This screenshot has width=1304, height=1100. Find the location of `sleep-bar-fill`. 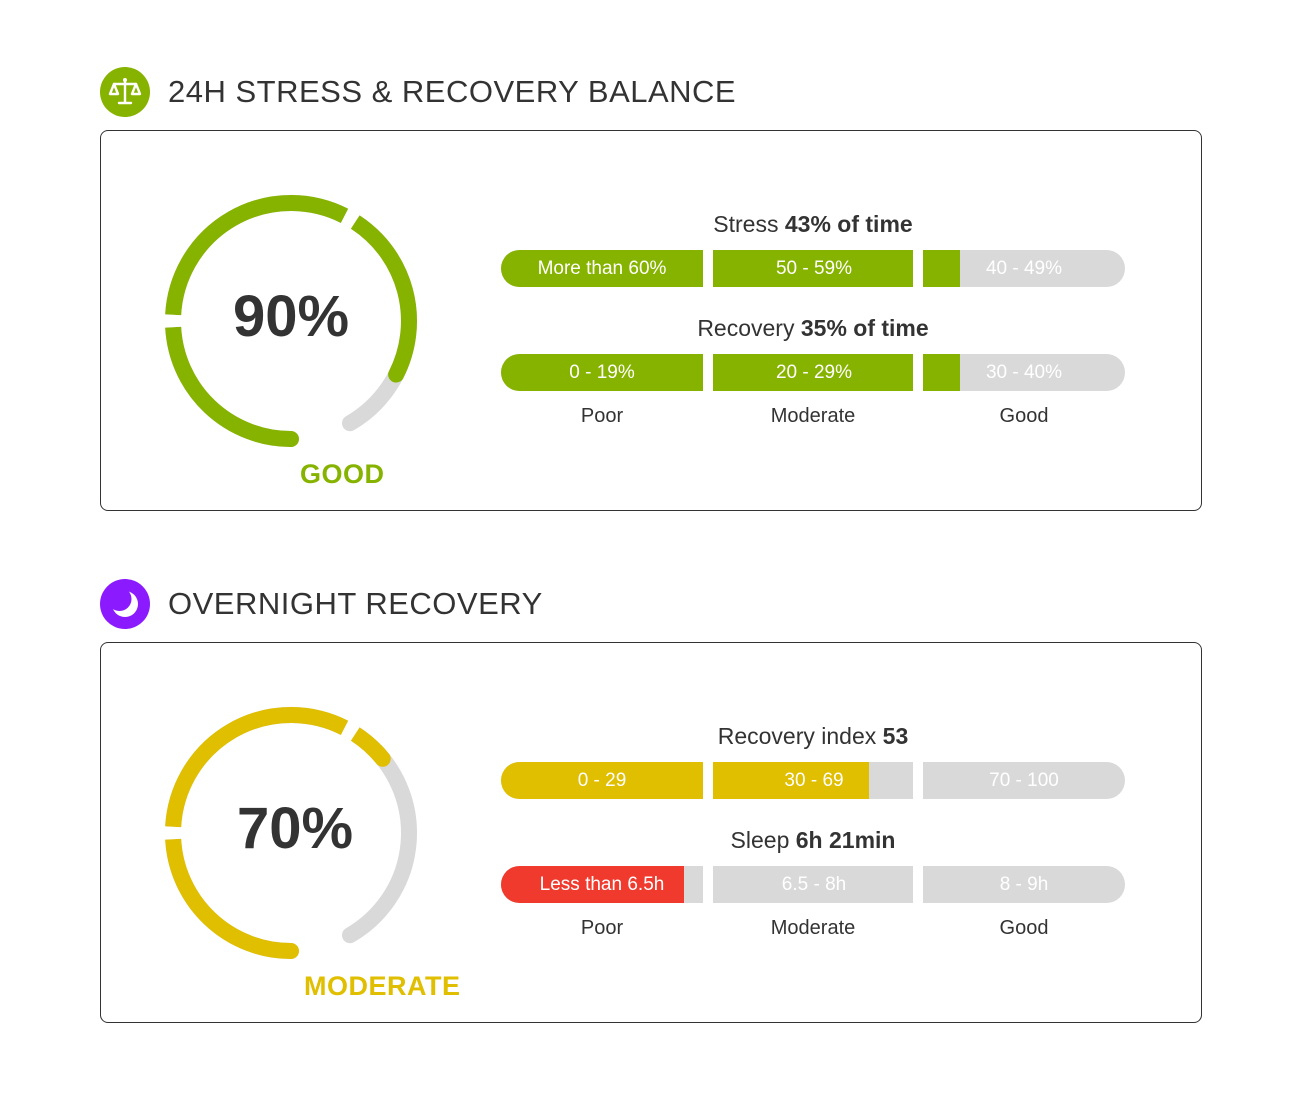

sleep-bar-fill is located at coordinates (592, 884).